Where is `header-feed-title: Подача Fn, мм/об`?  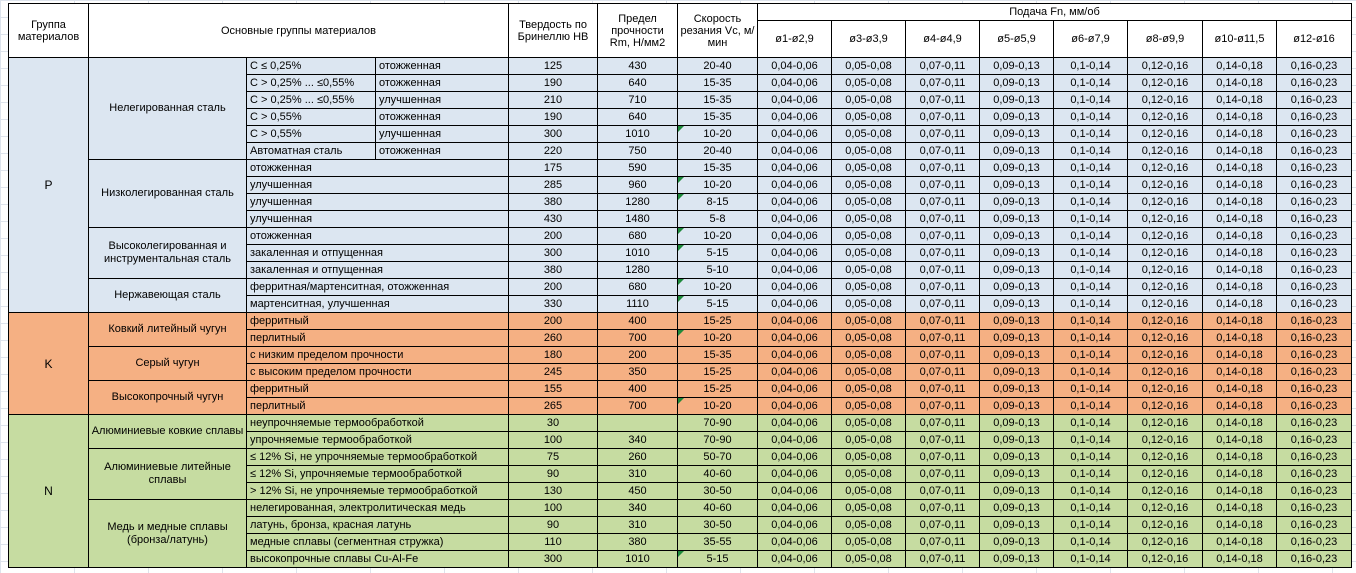
header-feed-title: Подача Fn, мм/об is located at coordinates (1054, 12).